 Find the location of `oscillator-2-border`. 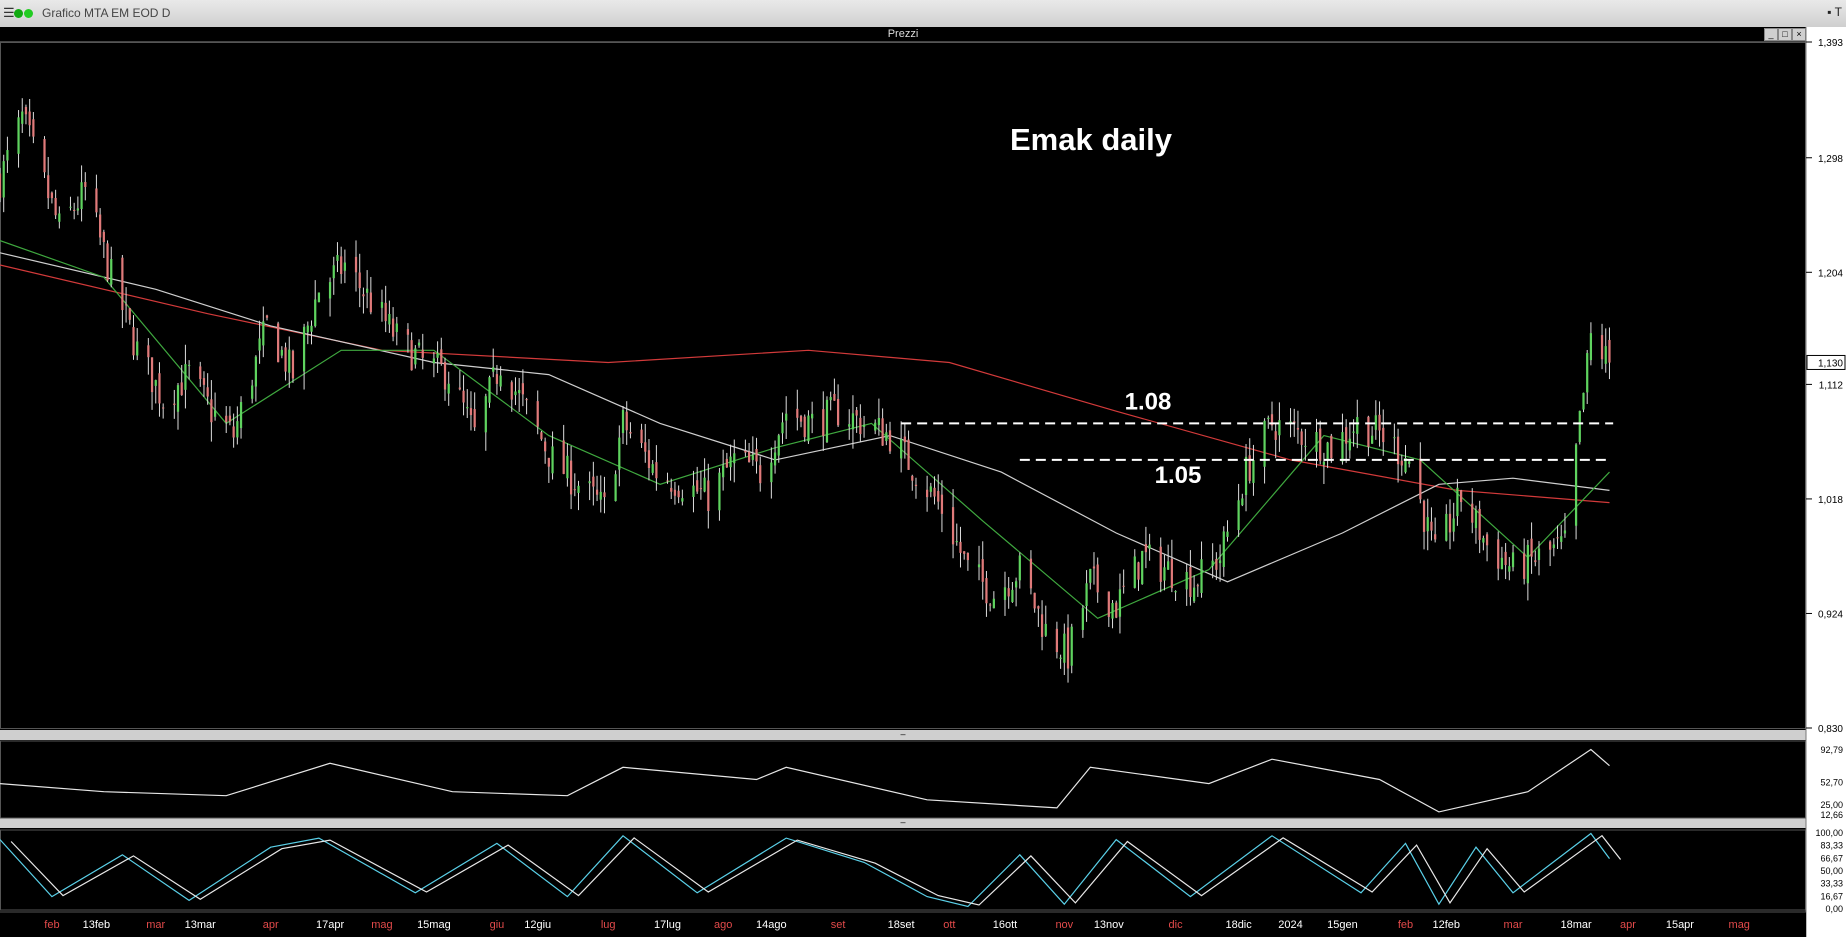

oscillator-2-border is located at coordinates (903, 870).